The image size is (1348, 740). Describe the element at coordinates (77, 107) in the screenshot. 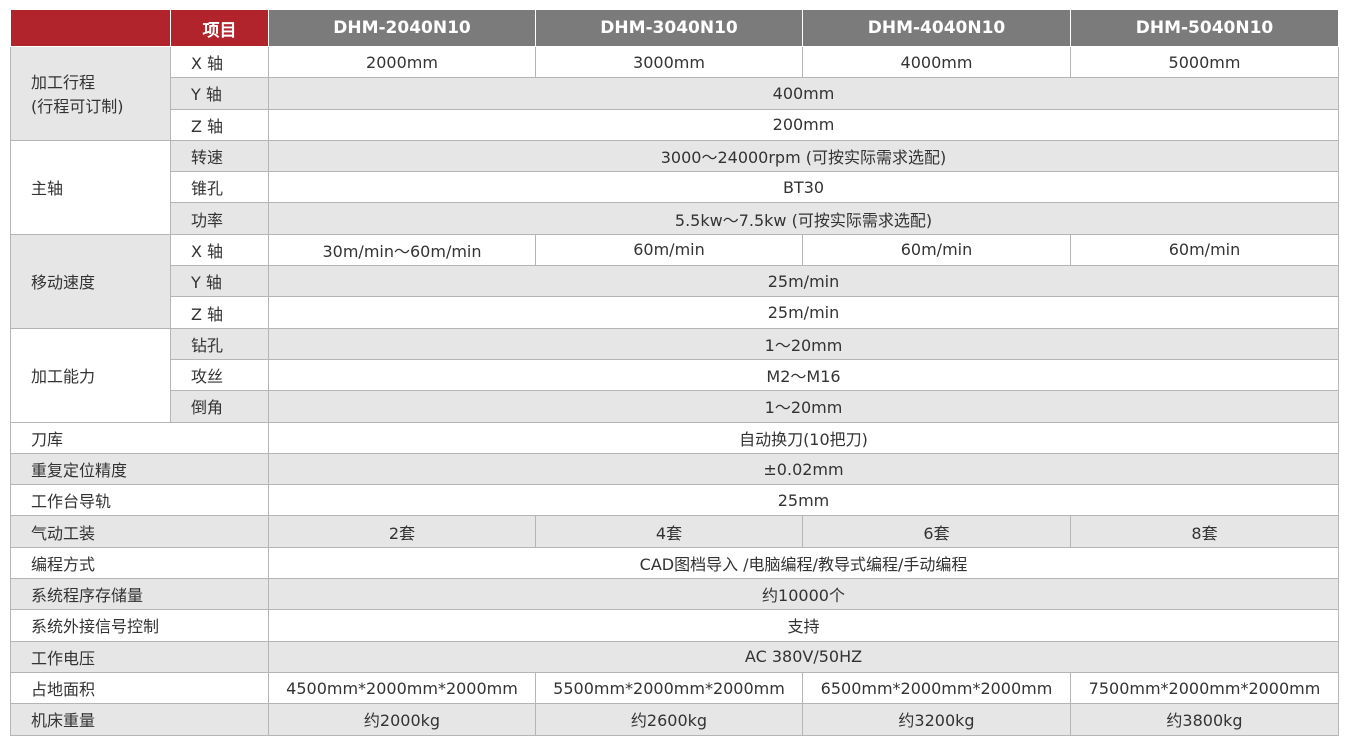

I see `label-line: (行程可订制)` at that location.